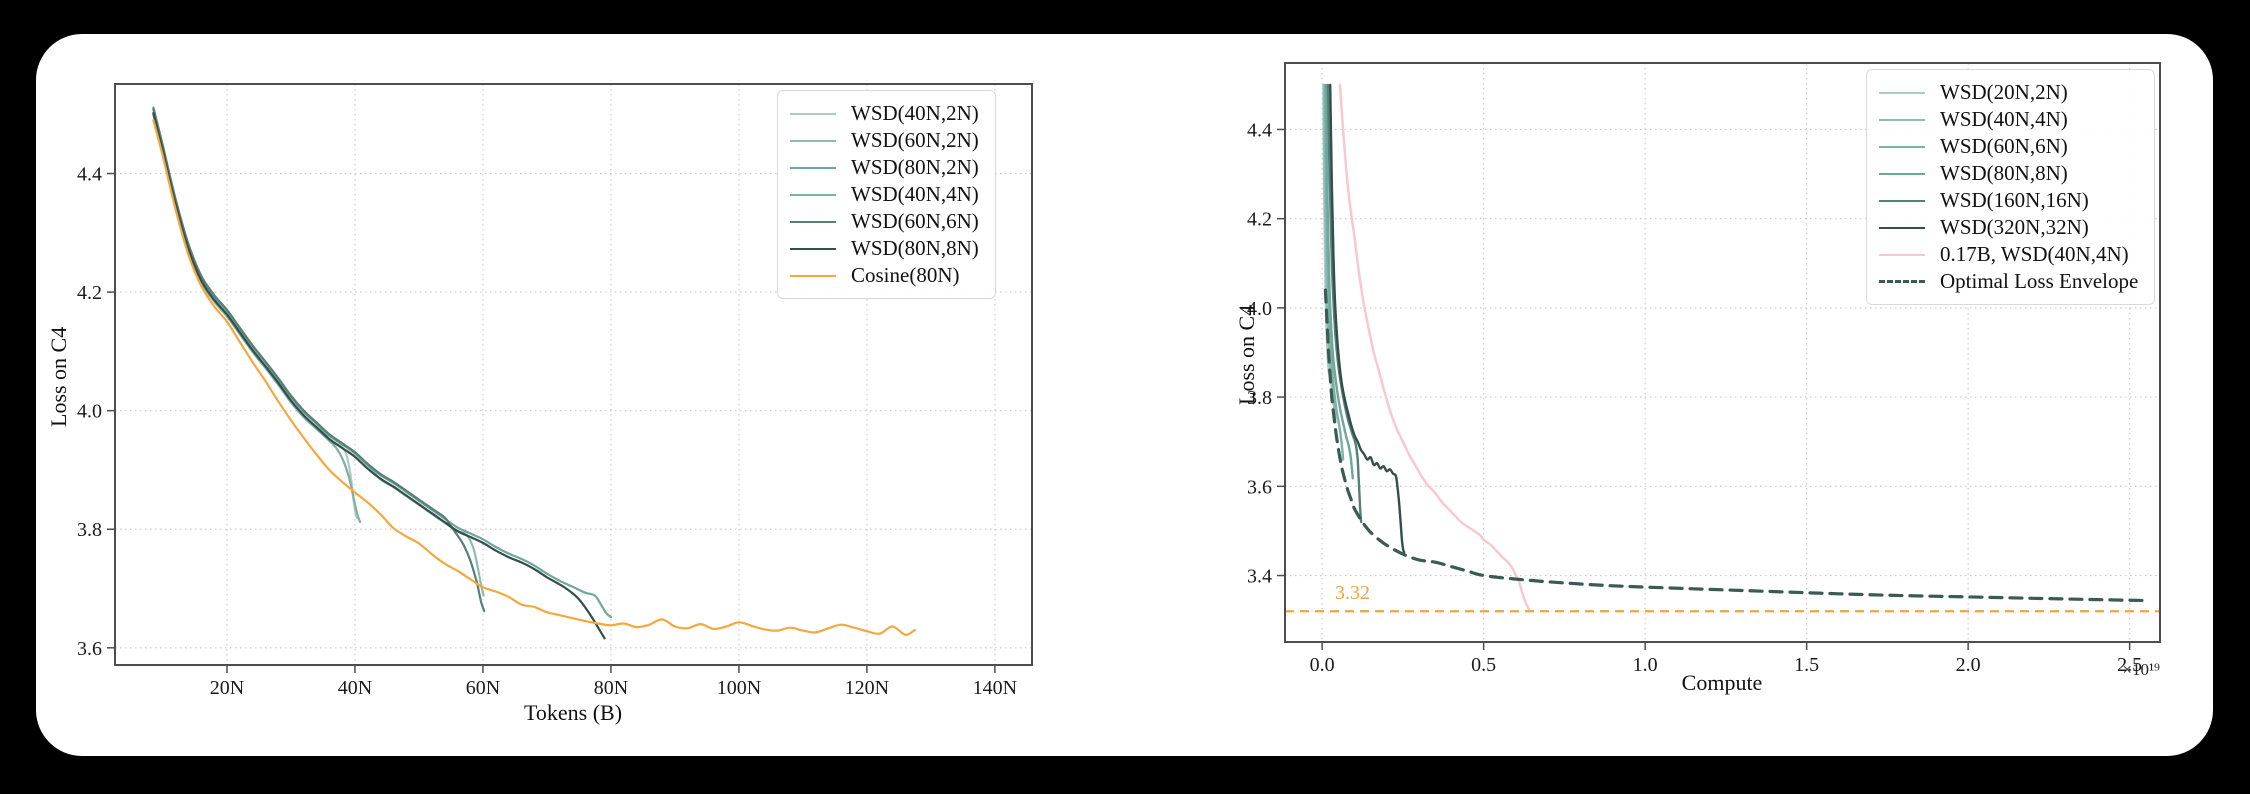 The height and width of the screenshot is (794, 2250). I want to click on legend-entry: WSD(40N,2N), so click(884, 113).